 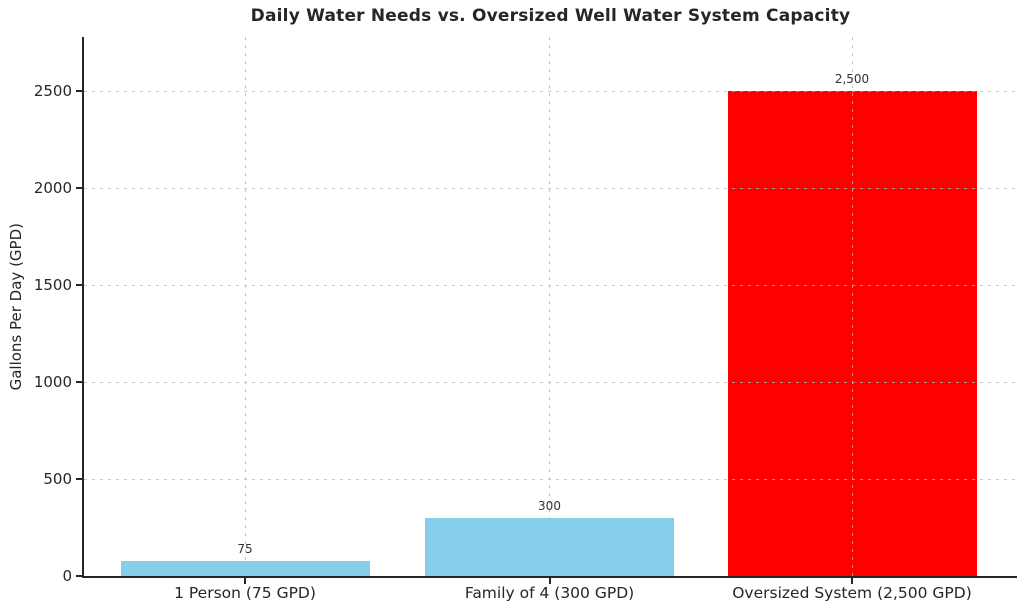 I want to click on bar-value-label: 2,500, so click(x=852, y=79).